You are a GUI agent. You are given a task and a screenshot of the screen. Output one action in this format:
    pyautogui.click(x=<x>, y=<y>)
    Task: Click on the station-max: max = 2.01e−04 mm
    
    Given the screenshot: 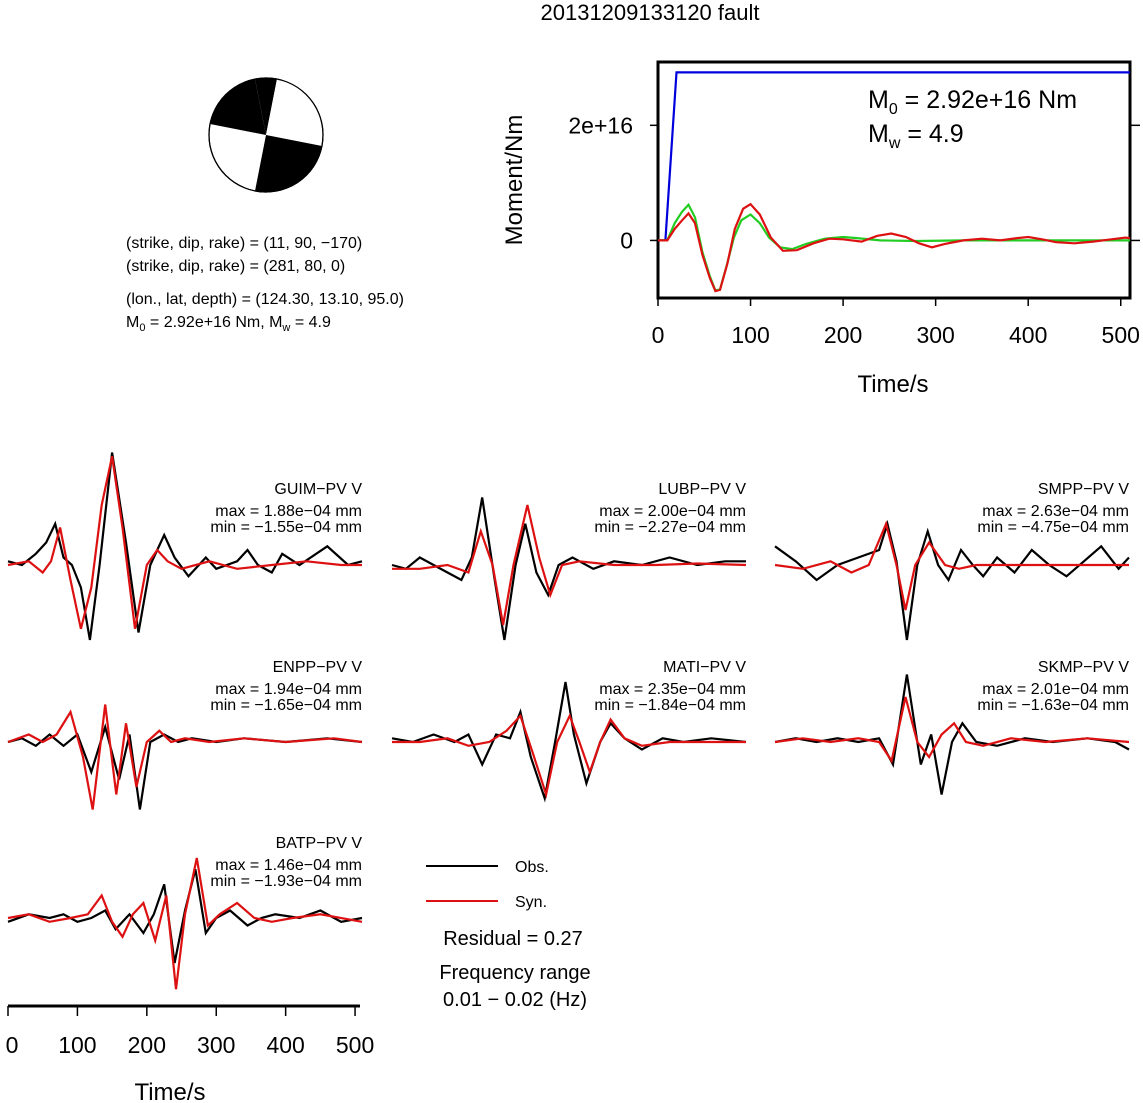 What is the action you would take?
    pyautogui.click(x=1055, y=689)
    